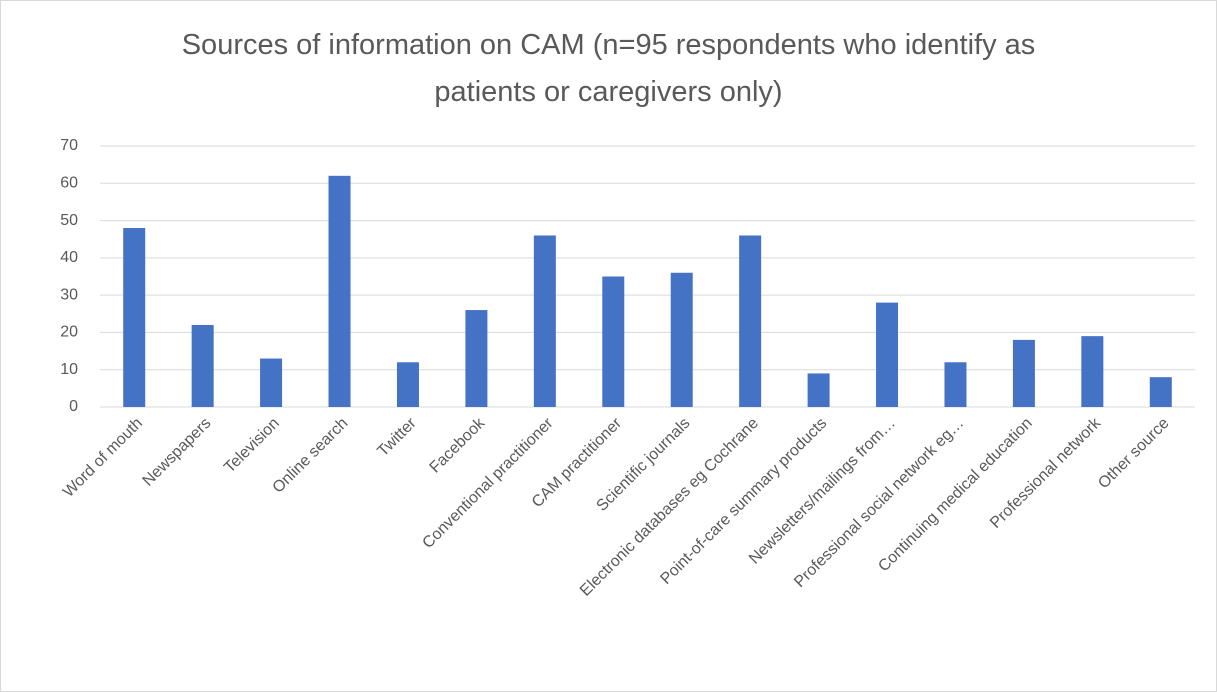  What do you see at coordinates (69, 294) in the screenshot?
I see `y-tick-label: 30` at bounding box center [69, 294].